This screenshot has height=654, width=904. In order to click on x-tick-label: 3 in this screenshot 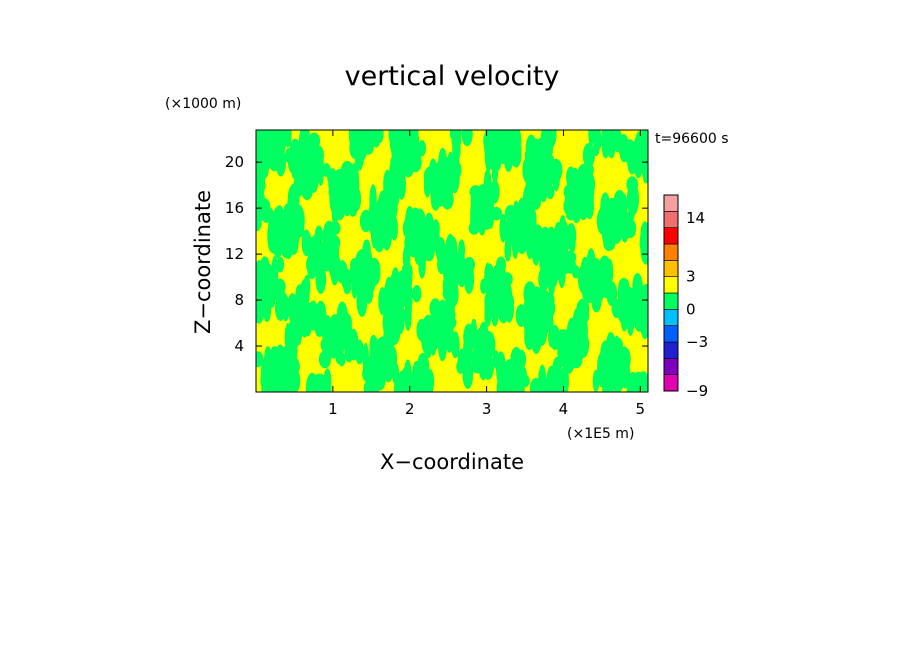, I will do `click(487, 409)`.